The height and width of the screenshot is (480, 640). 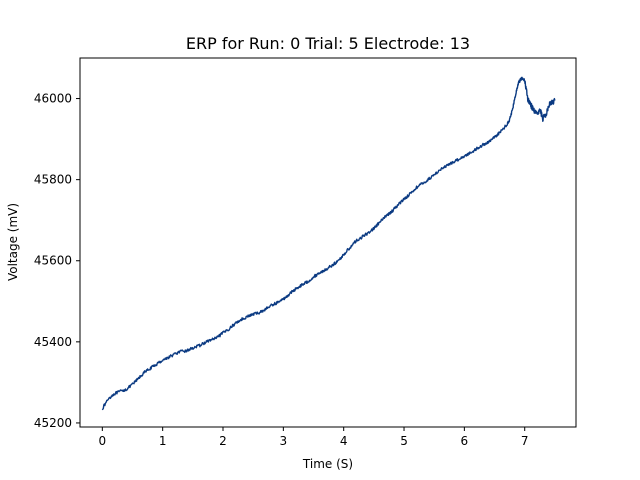 What do you see at coordinates (13, 242) in the screenshot?
I see `y-axis-label: Voltage (mV)` at bounding box center [13, 242].